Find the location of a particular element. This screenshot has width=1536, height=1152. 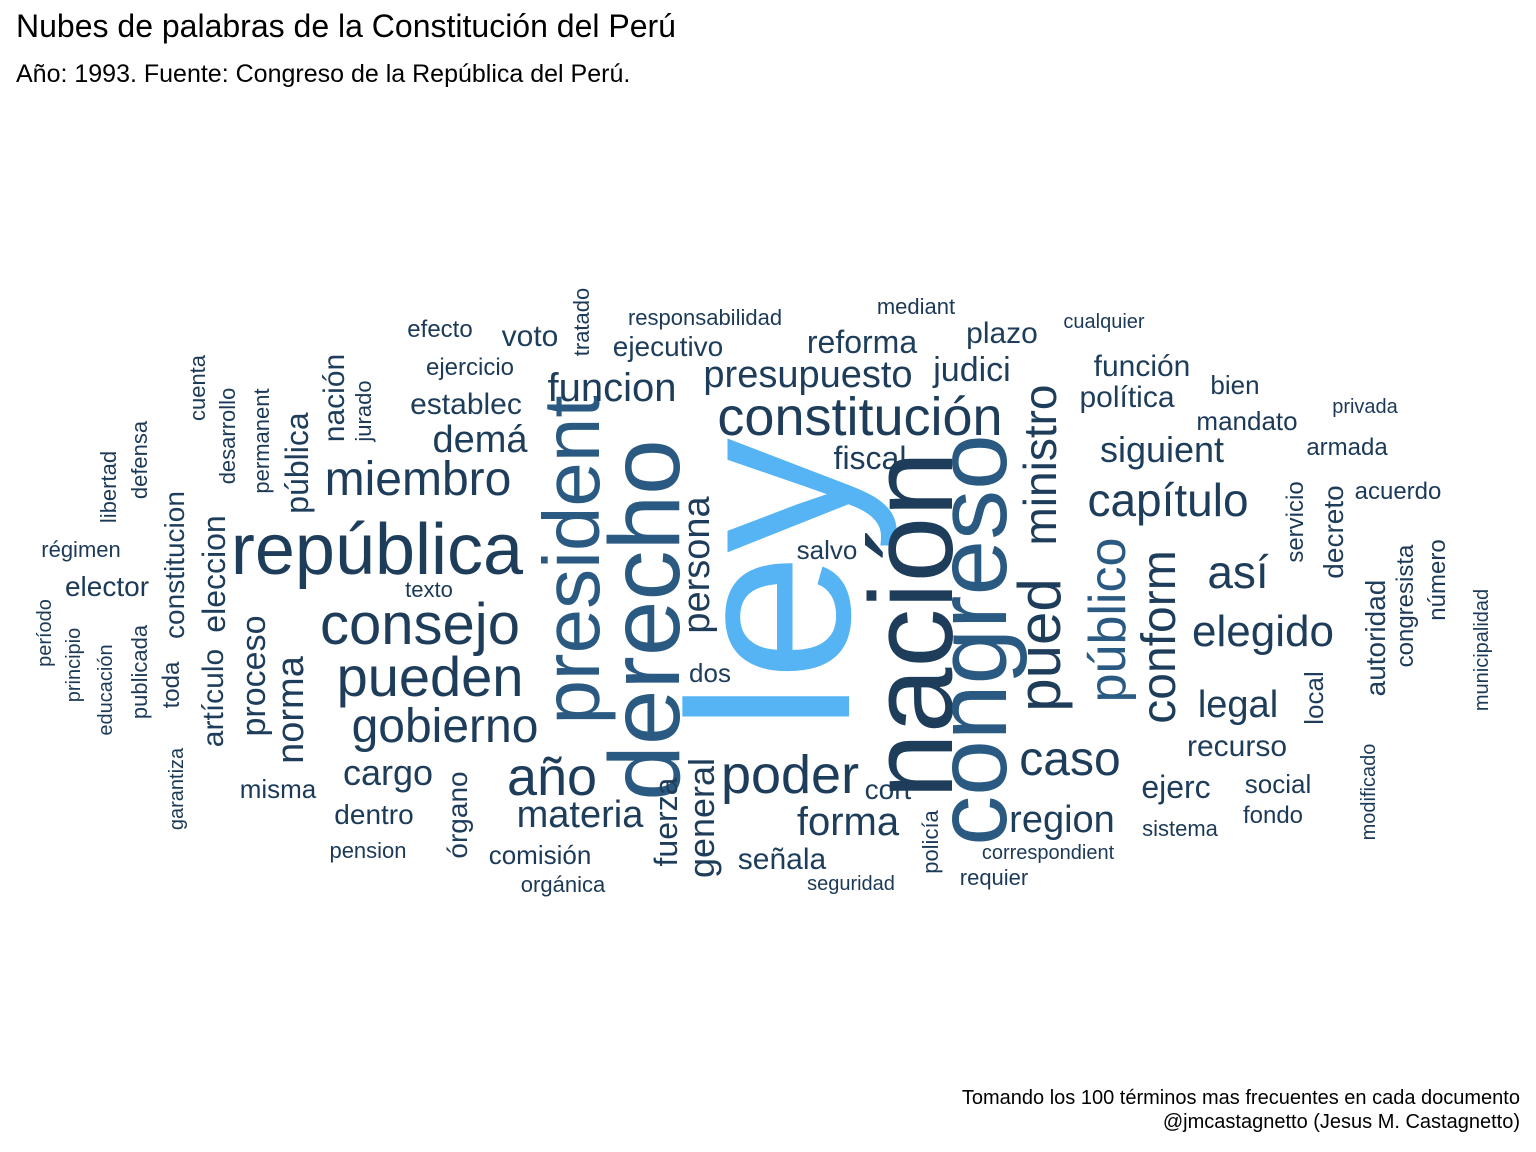

cloud-word: general is located at coordinates (701, 818).